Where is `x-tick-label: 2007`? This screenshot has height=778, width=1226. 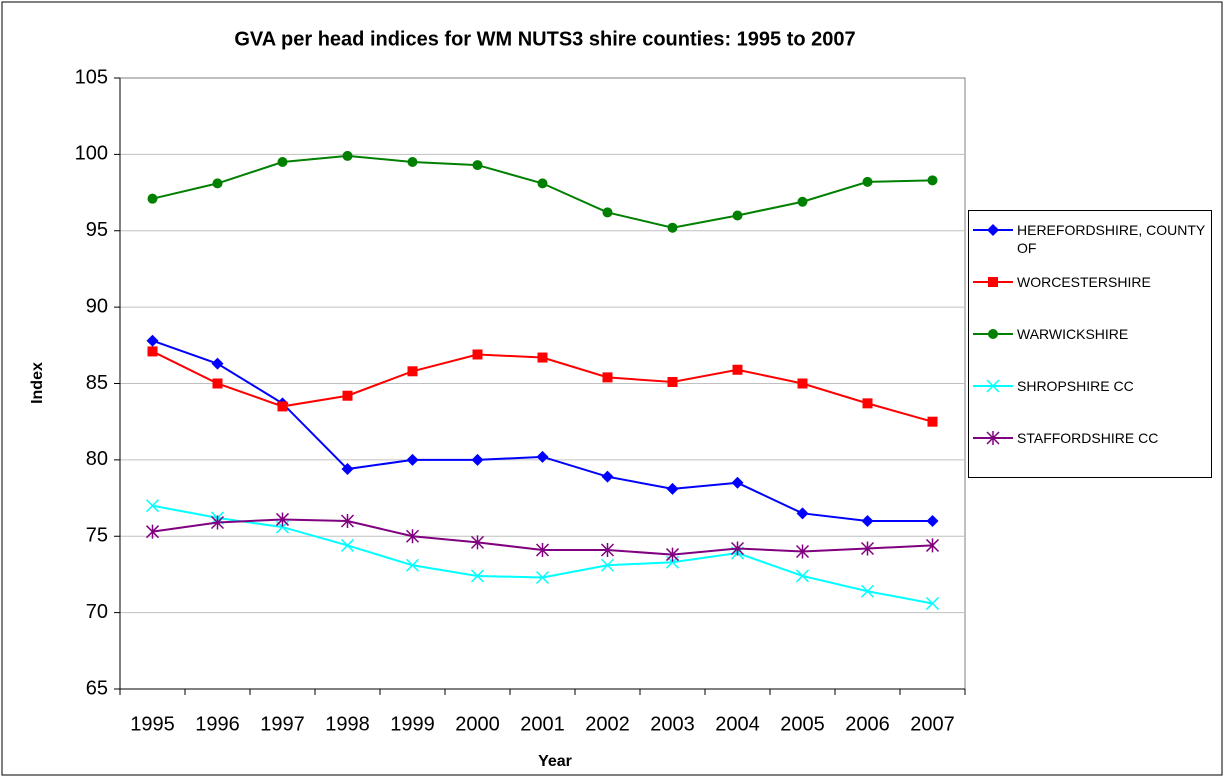
x-tick-label: 2007 is located at coordinates (932, 724).